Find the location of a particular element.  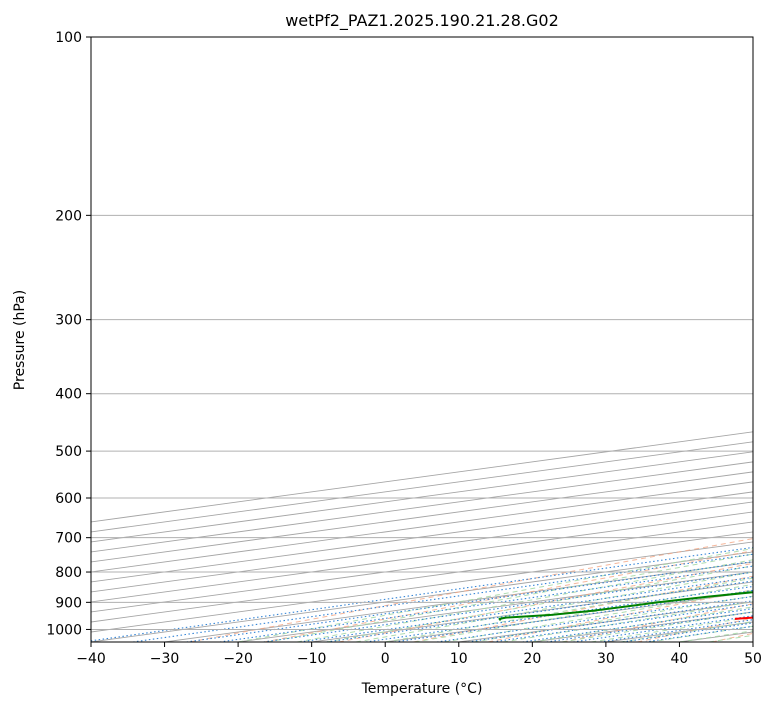

y-axis: 100 200 300 400 500 600 700 800 900 1000 is located at coordinates (68, 334).